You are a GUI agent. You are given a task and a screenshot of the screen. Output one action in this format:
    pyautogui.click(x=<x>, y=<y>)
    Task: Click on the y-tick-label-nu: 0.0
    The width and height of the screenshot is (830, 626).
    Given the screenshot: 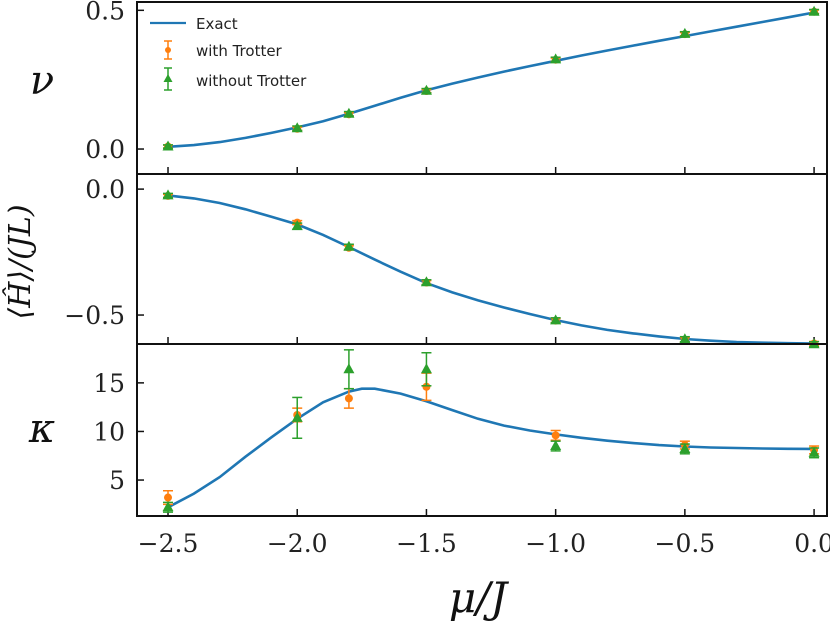 What is the action you would take?
    pyautogui.click(x=105, y=149)
    